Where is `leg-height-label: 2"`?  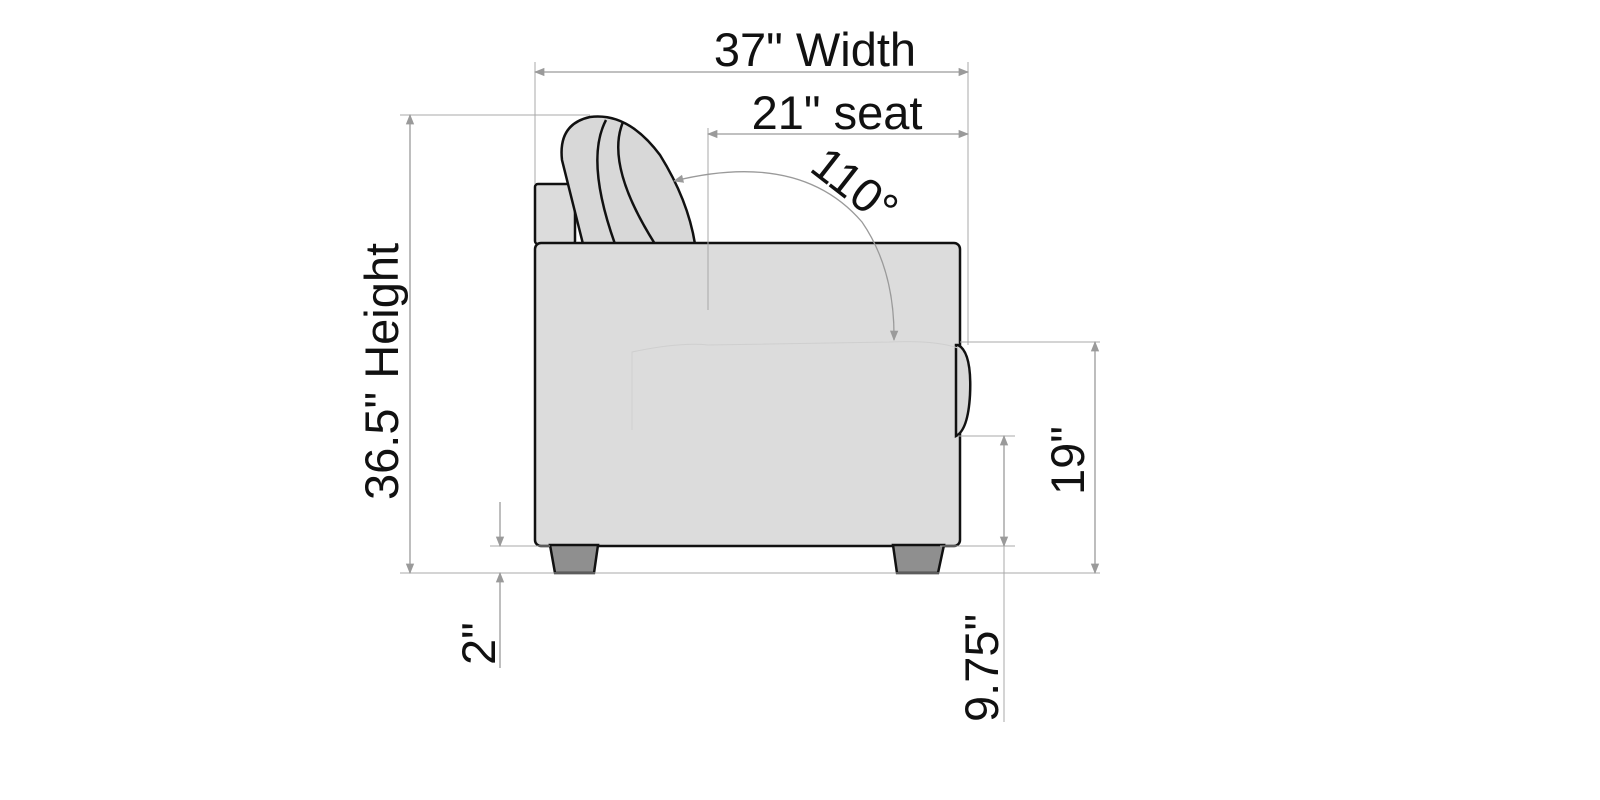
leg-height-label: 2" is located at coordinates (478, 643).